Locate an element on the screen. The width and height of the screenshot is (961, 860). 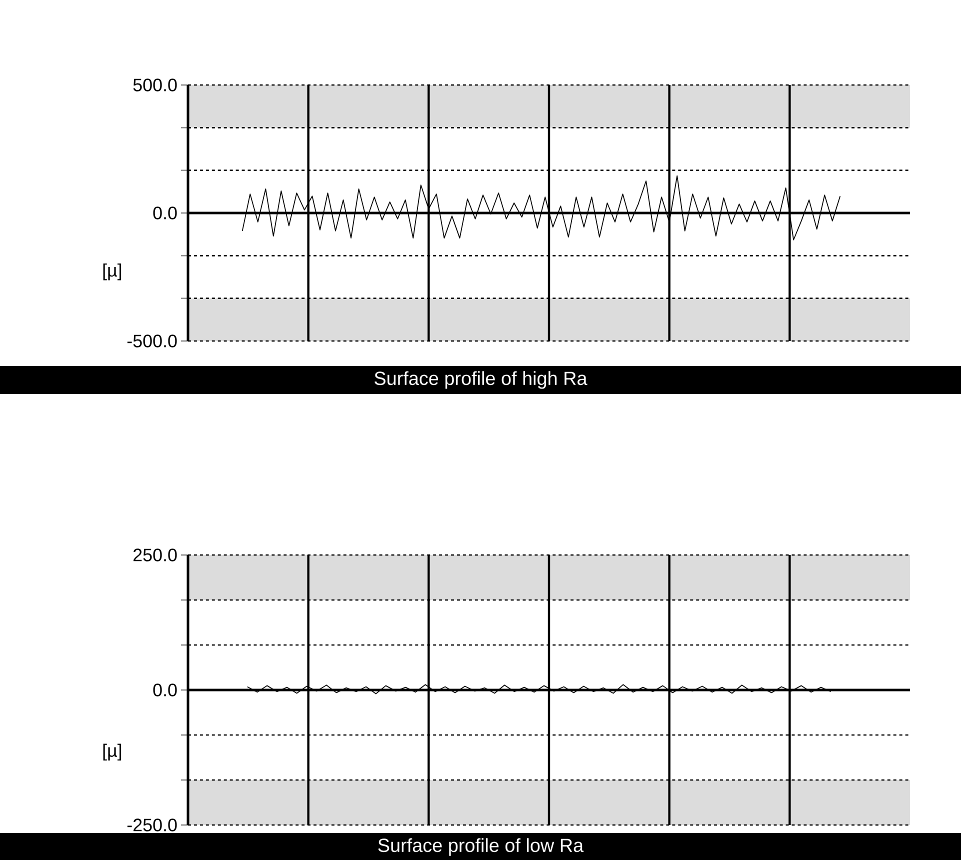
x-axis-title: Surface profile of low Ra is located at coordinates (481, 847).